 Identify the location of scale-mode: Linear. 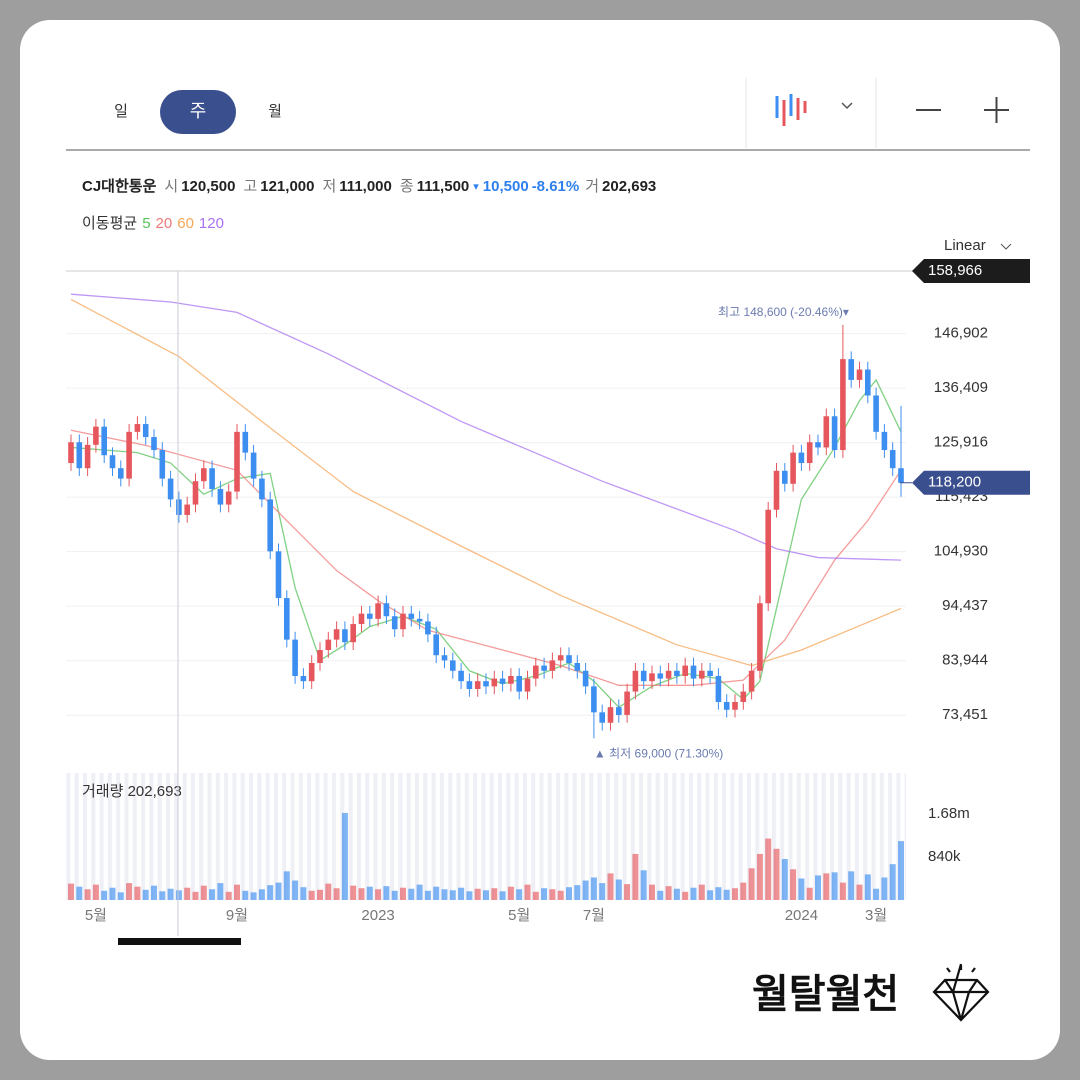
(965, 245).